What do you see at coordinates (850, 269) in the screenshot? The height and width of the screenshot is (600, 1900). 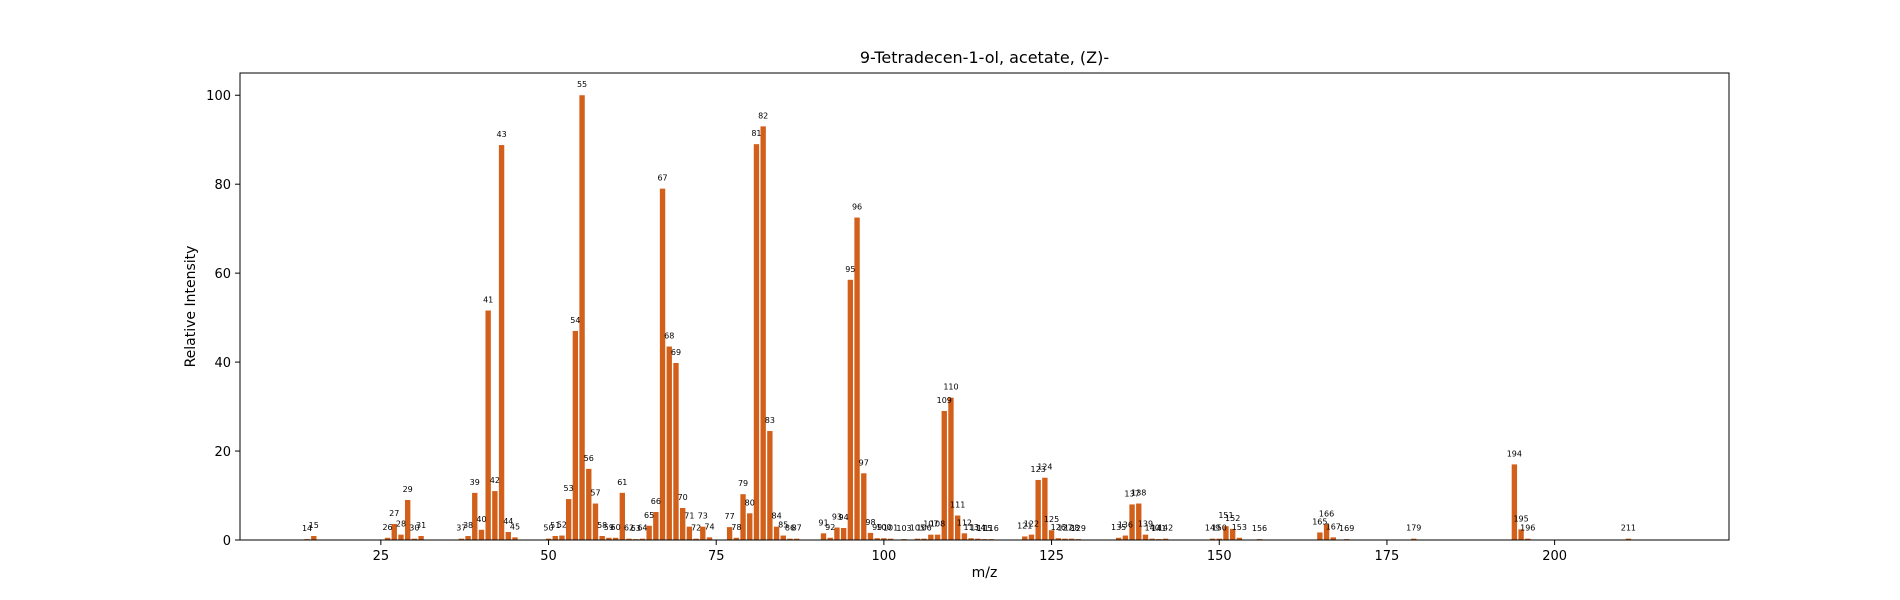 I see `peak-label: 95` at bounding box center [850, 269].